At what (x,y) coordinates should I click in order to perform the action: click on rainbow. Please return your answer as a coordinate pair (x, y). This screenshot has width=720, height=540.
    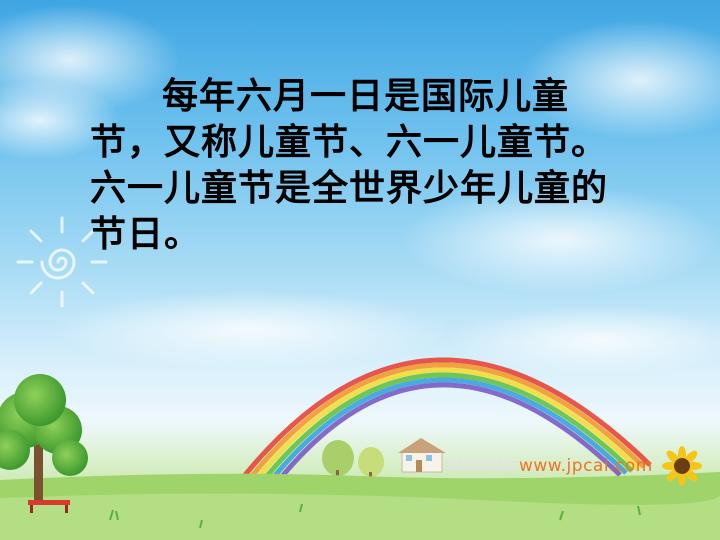
    Looking at the image, I should click on (447, 422).